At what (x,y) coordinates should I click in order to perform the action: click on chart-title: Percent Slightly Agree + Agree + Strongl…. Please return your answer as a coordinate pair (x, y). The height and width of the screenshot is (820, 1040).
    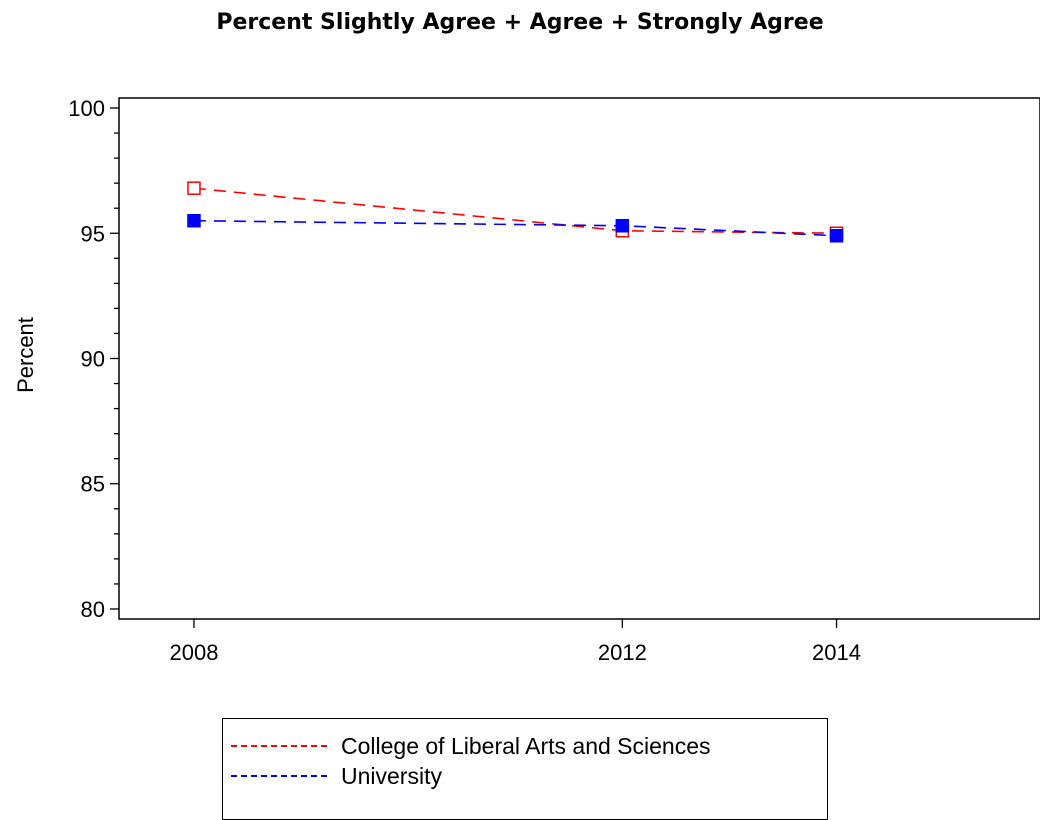
    Looking at the image, I should click on (520, 22).